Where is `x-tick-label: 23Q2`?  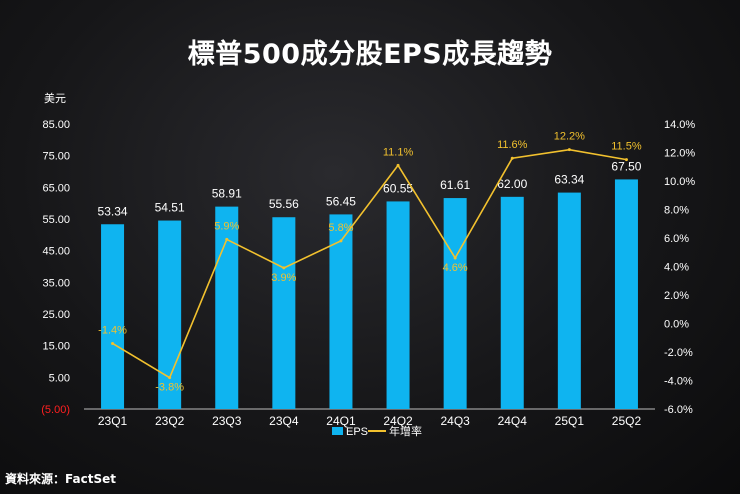
x-tick-label: 23Q2 is located at coordinates (170, 421).